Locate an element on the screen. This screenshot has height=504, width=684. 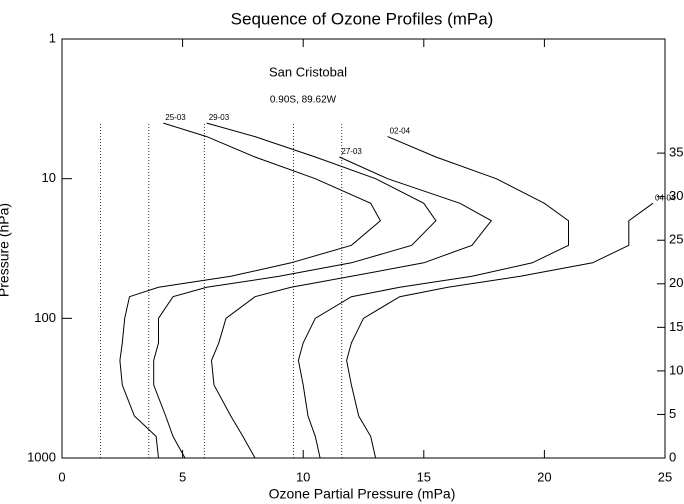
x-tick-label: 0 is located at coordinates (61, 476).